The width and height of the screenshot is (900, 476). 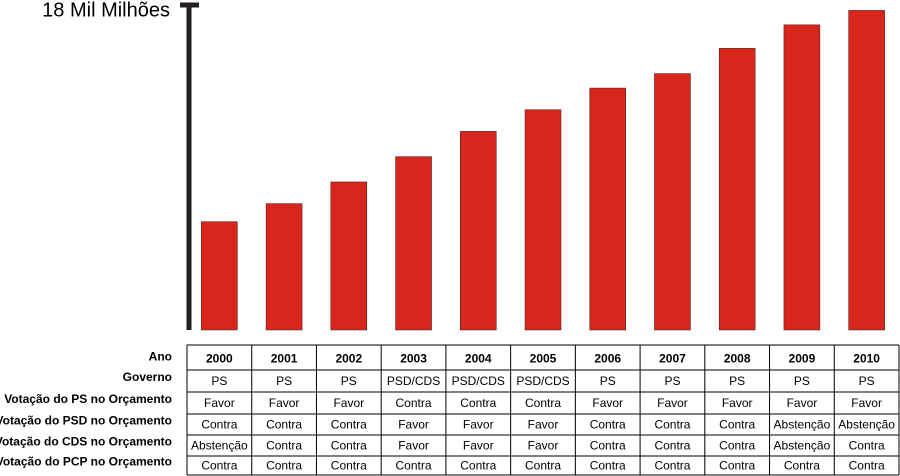 What do you see at coordinates (86, 442) in the screenshot?
I see `row-label: Votação do CDS no Orçamento` at bounding box center [86, 442].